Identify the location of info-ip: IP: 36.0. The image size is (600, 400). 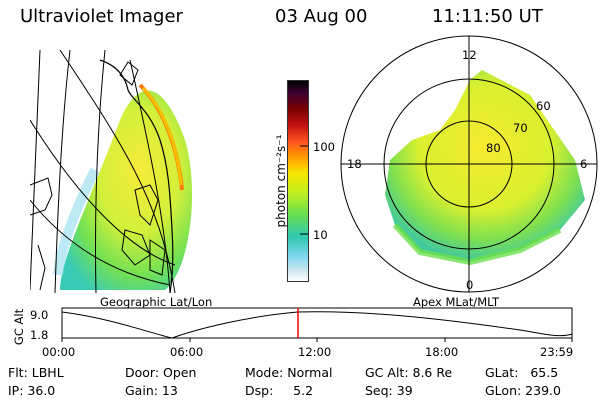
(32, 390).